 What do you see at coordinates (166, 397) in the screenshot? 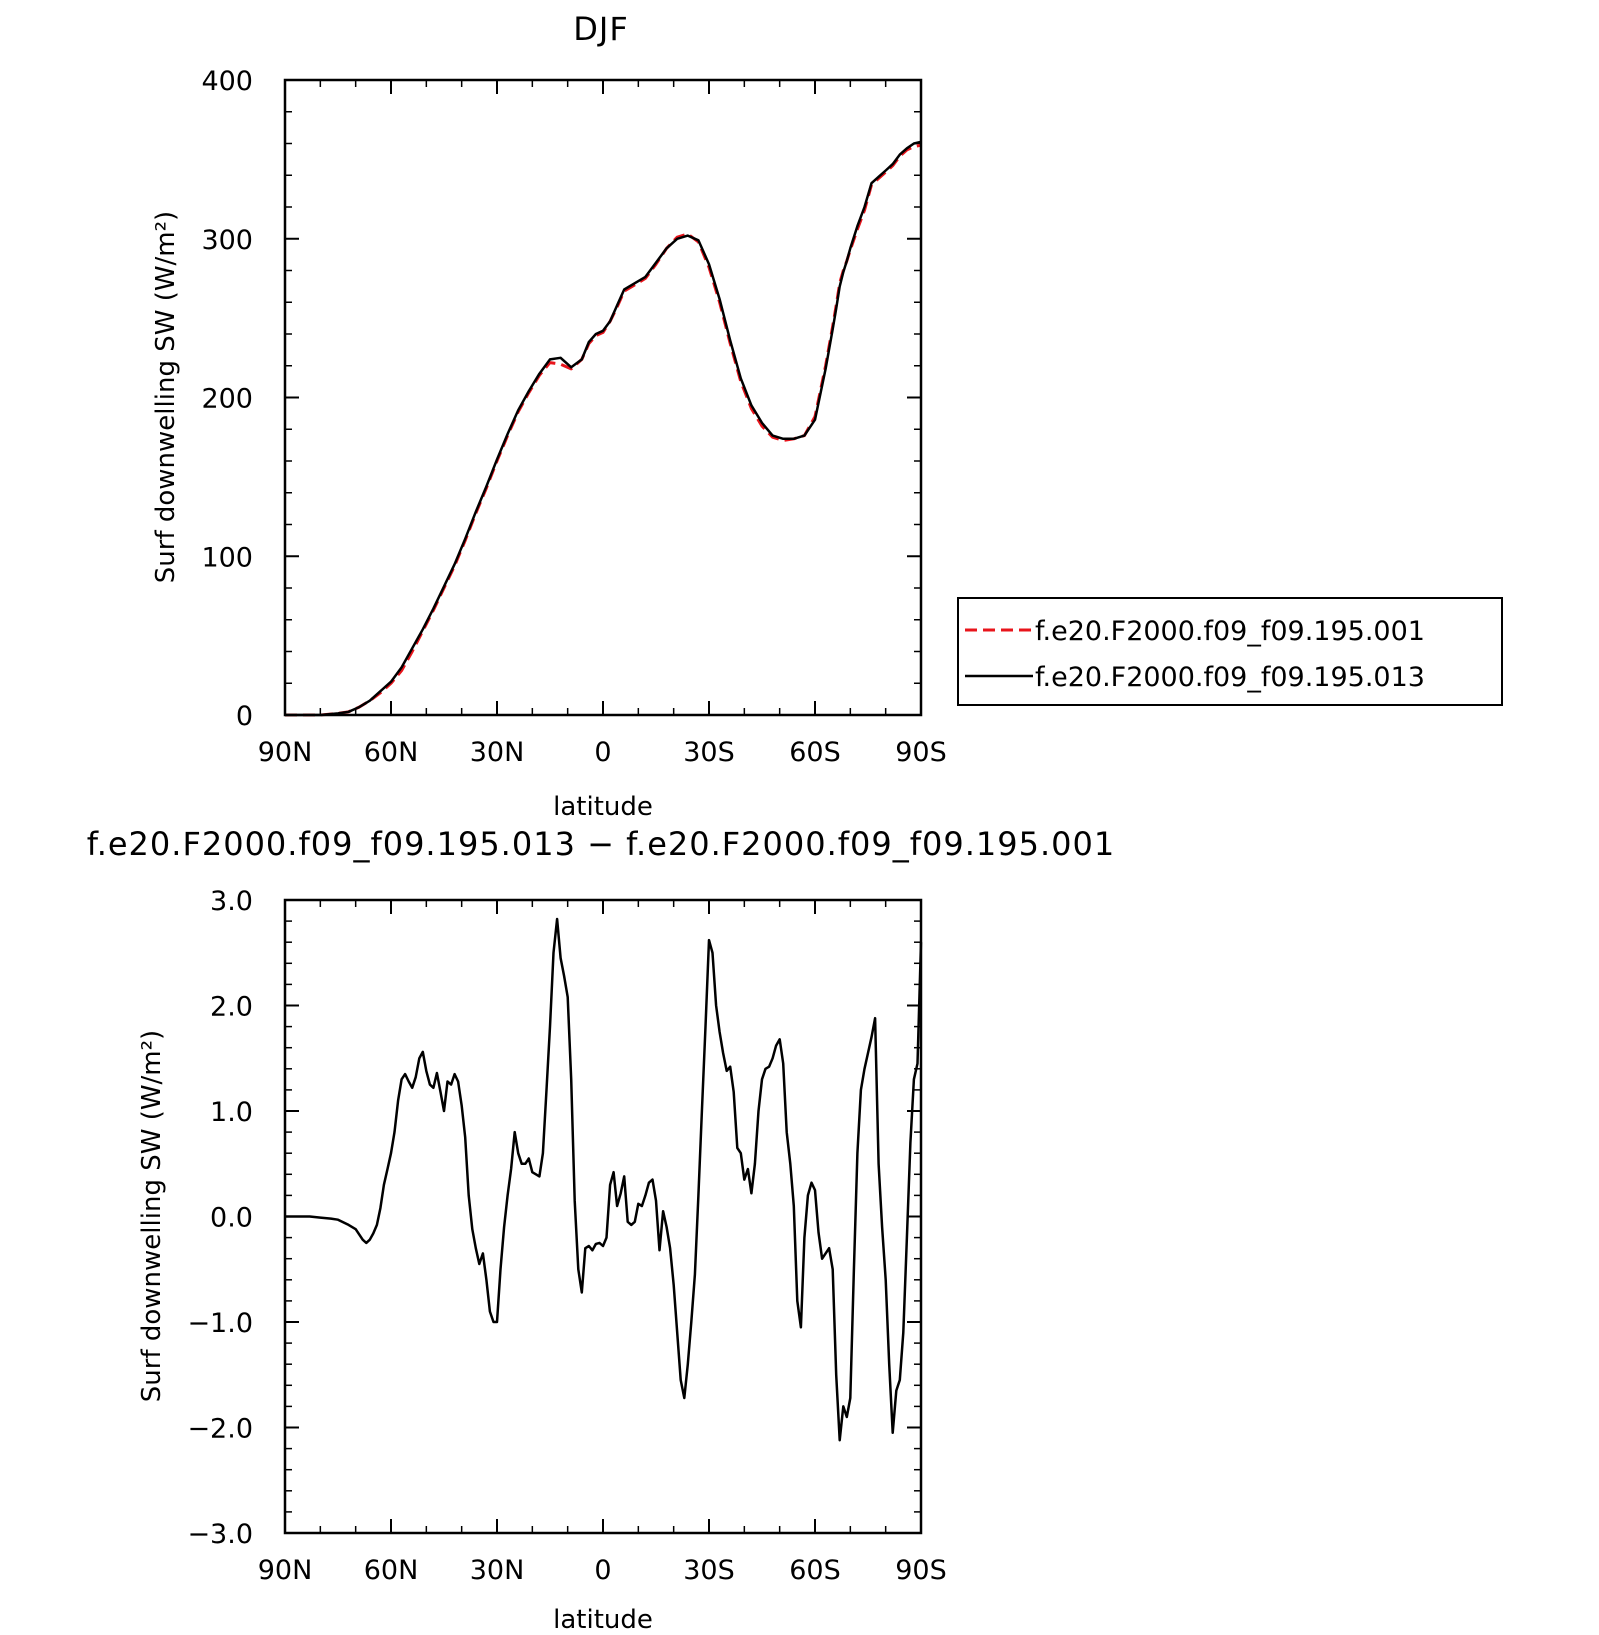
I see `top-y-axis-label: Surf downwelling SW (W/m²)` at bounding box center [166, 397].